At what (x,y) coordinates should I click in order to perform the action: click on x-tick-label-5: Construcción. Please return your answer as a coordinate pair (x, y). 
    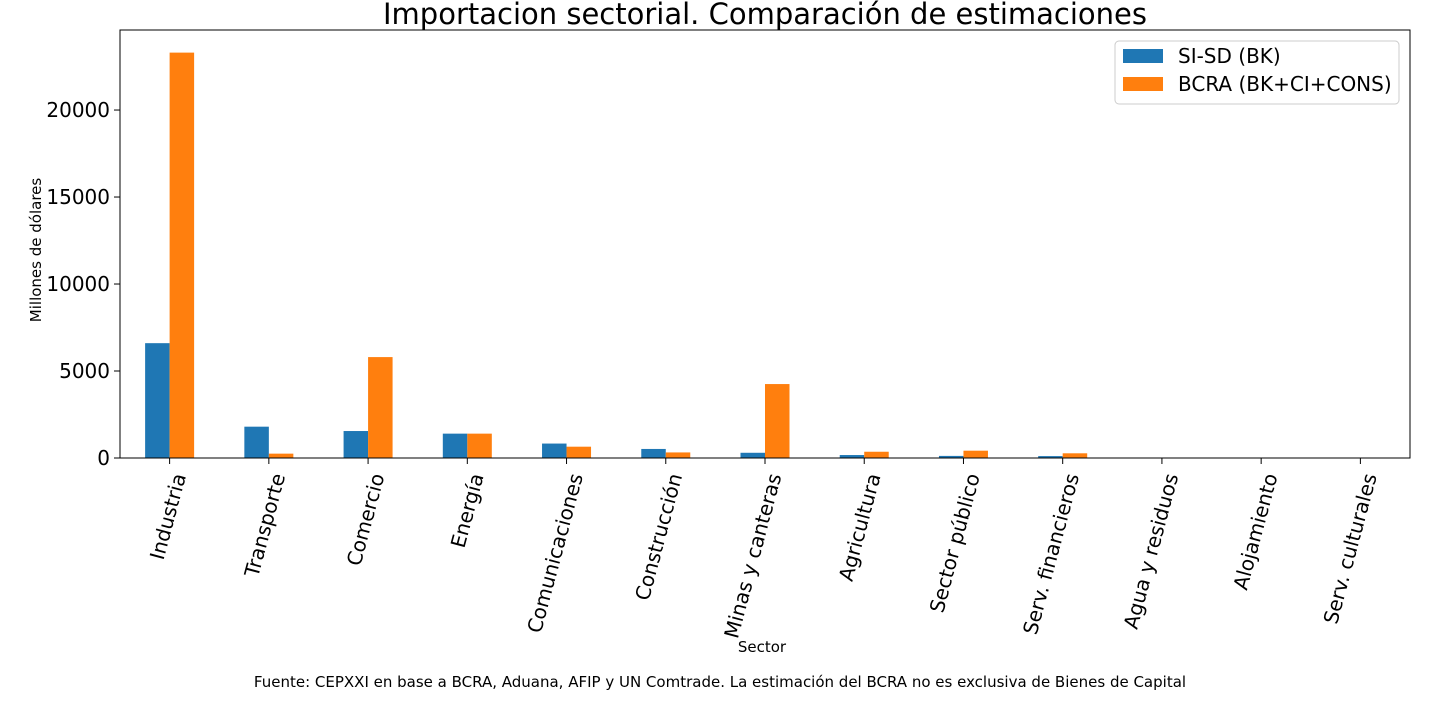
    Looking at the image, I should click on (658, 537).